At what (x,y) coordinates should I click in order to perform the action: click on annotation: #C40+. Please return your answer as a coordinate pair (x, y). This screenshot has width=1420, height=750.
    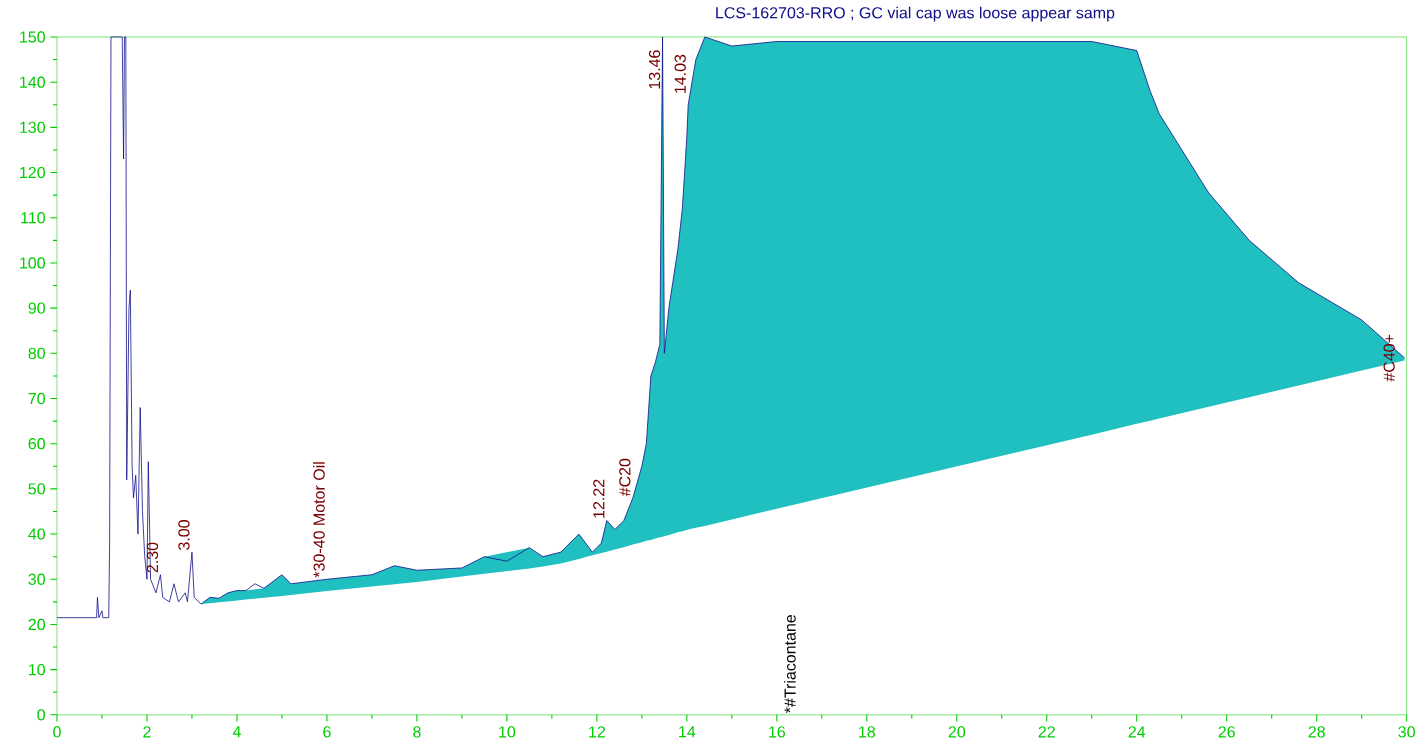
    Looking at the image, I should click on (1389, 358).